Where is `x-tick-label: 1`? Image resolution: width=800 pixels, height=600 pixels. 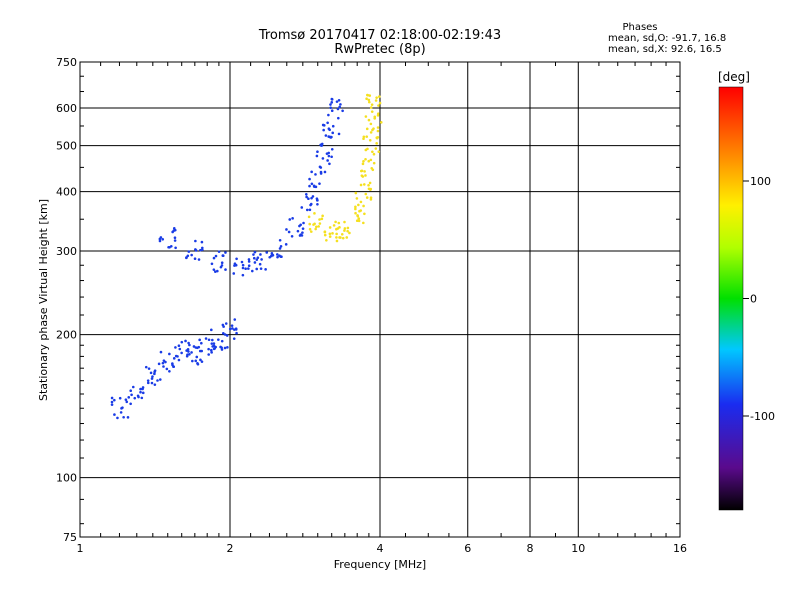
x-tick-label: 1 is located at coordinates (80, 548).